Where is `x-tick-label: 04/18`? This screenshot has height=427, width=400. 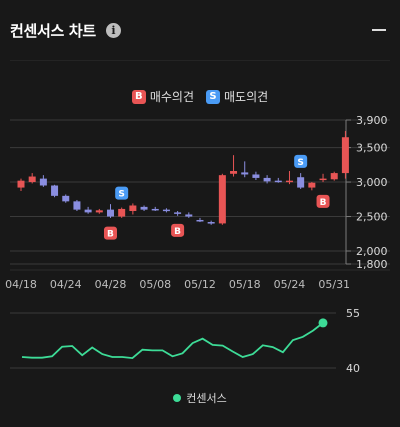
x-tick-label: 04/18 is located at coordinates (21, 284).